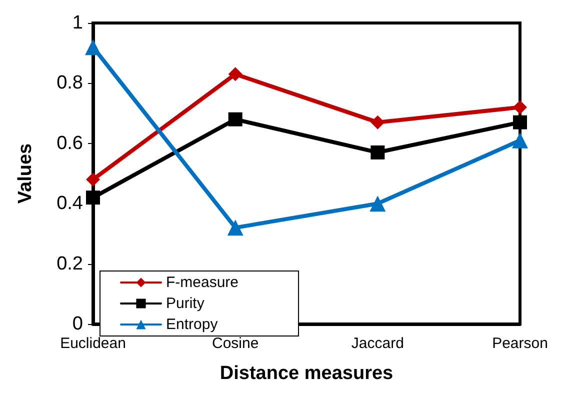 The width and height of the screenshot is (562, 406). What do you see at coordinates (185, 303) in the screenshot?
I see `legend-label: Purity` at bounding box center [185, 303].